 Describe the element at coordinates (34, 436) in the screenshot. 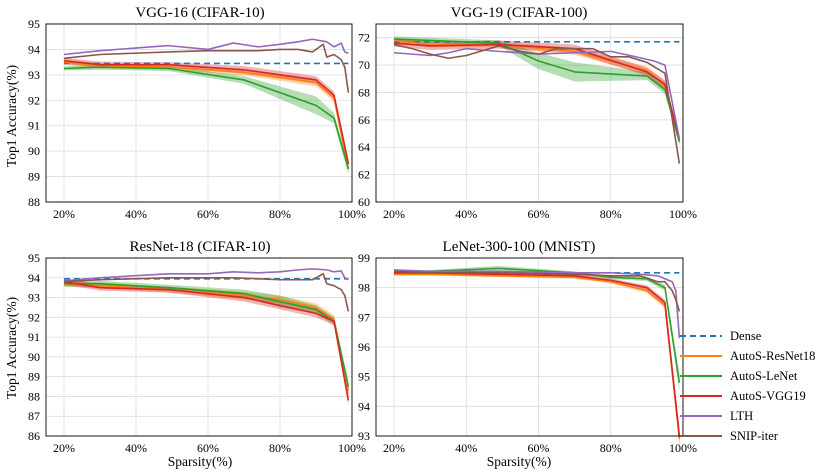

I see `y-tick-label: 86` at that location.